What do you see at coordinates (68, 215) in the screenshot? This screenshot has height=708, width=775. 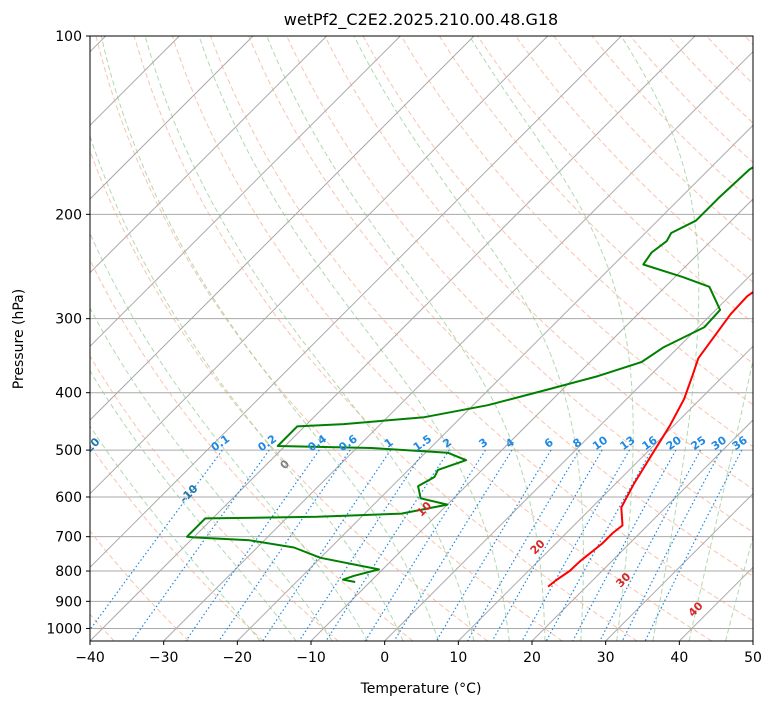 I see `y-tick-label: 200` at bounding box center [68, 215].